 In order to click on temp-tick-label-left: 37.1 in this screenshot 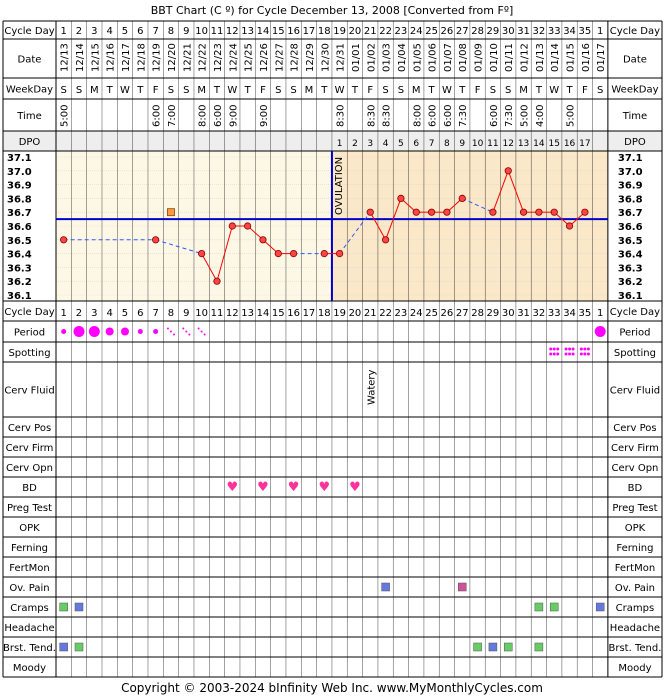, I will do `click(19, 158)`.